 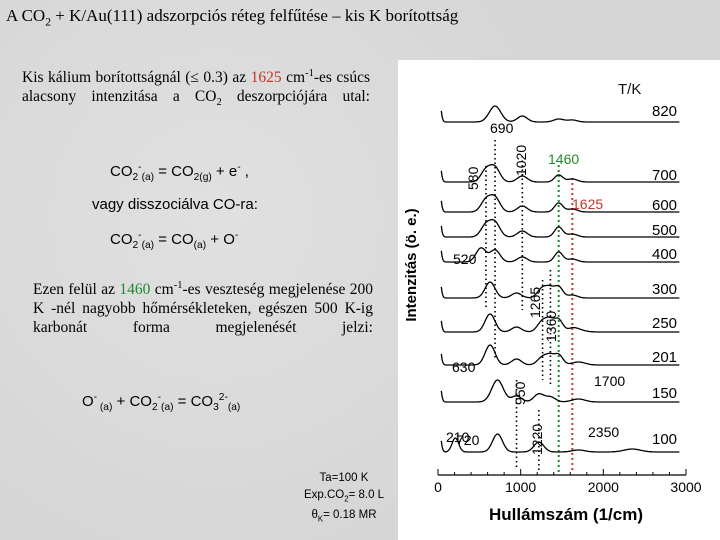 I want to click on peak-label-630: 630, so click(x=464, y=367).